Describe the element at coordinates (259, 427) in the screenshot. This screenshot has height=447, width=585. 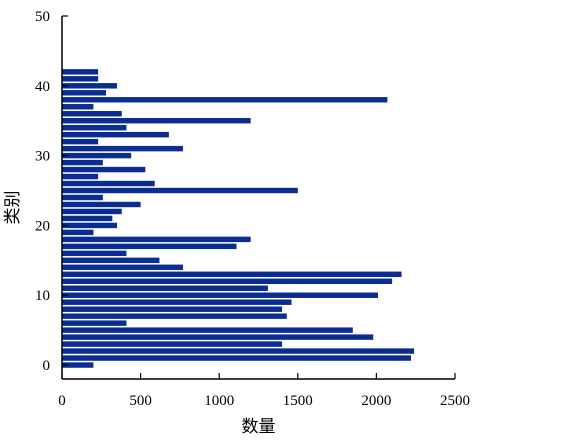
I see `x-axis-title: 数量` at that location.